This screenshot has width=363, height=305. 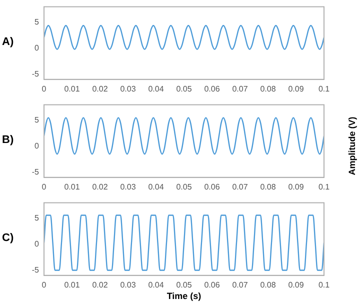 I want to click on text: C), so click(x=8, y=238).